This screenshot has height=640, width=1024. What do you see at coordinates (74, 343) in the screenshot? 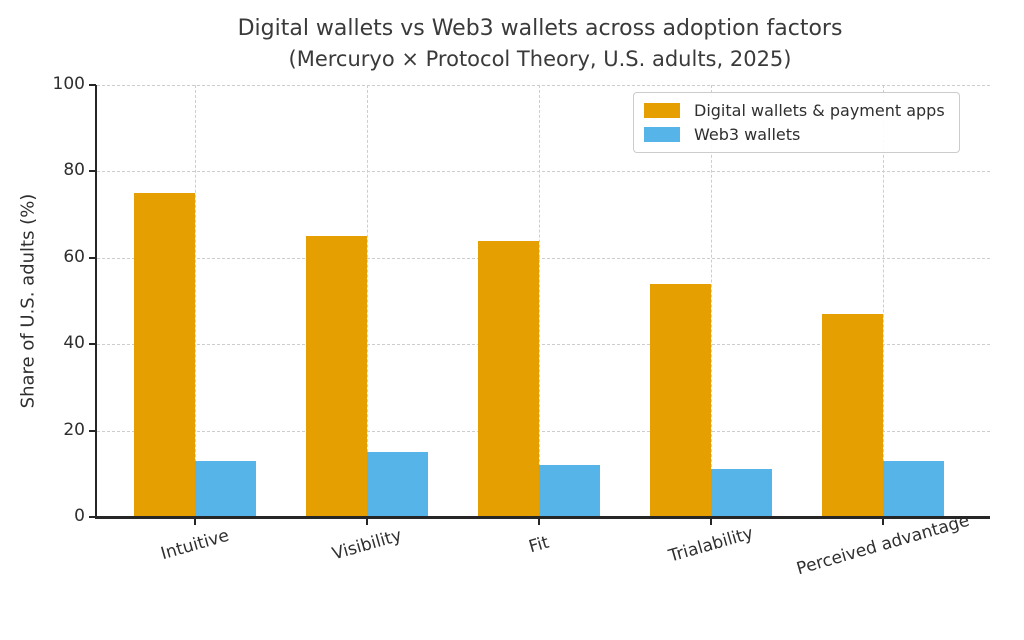
I see `y-tick-label: 40` at bounding box center [74, 343].